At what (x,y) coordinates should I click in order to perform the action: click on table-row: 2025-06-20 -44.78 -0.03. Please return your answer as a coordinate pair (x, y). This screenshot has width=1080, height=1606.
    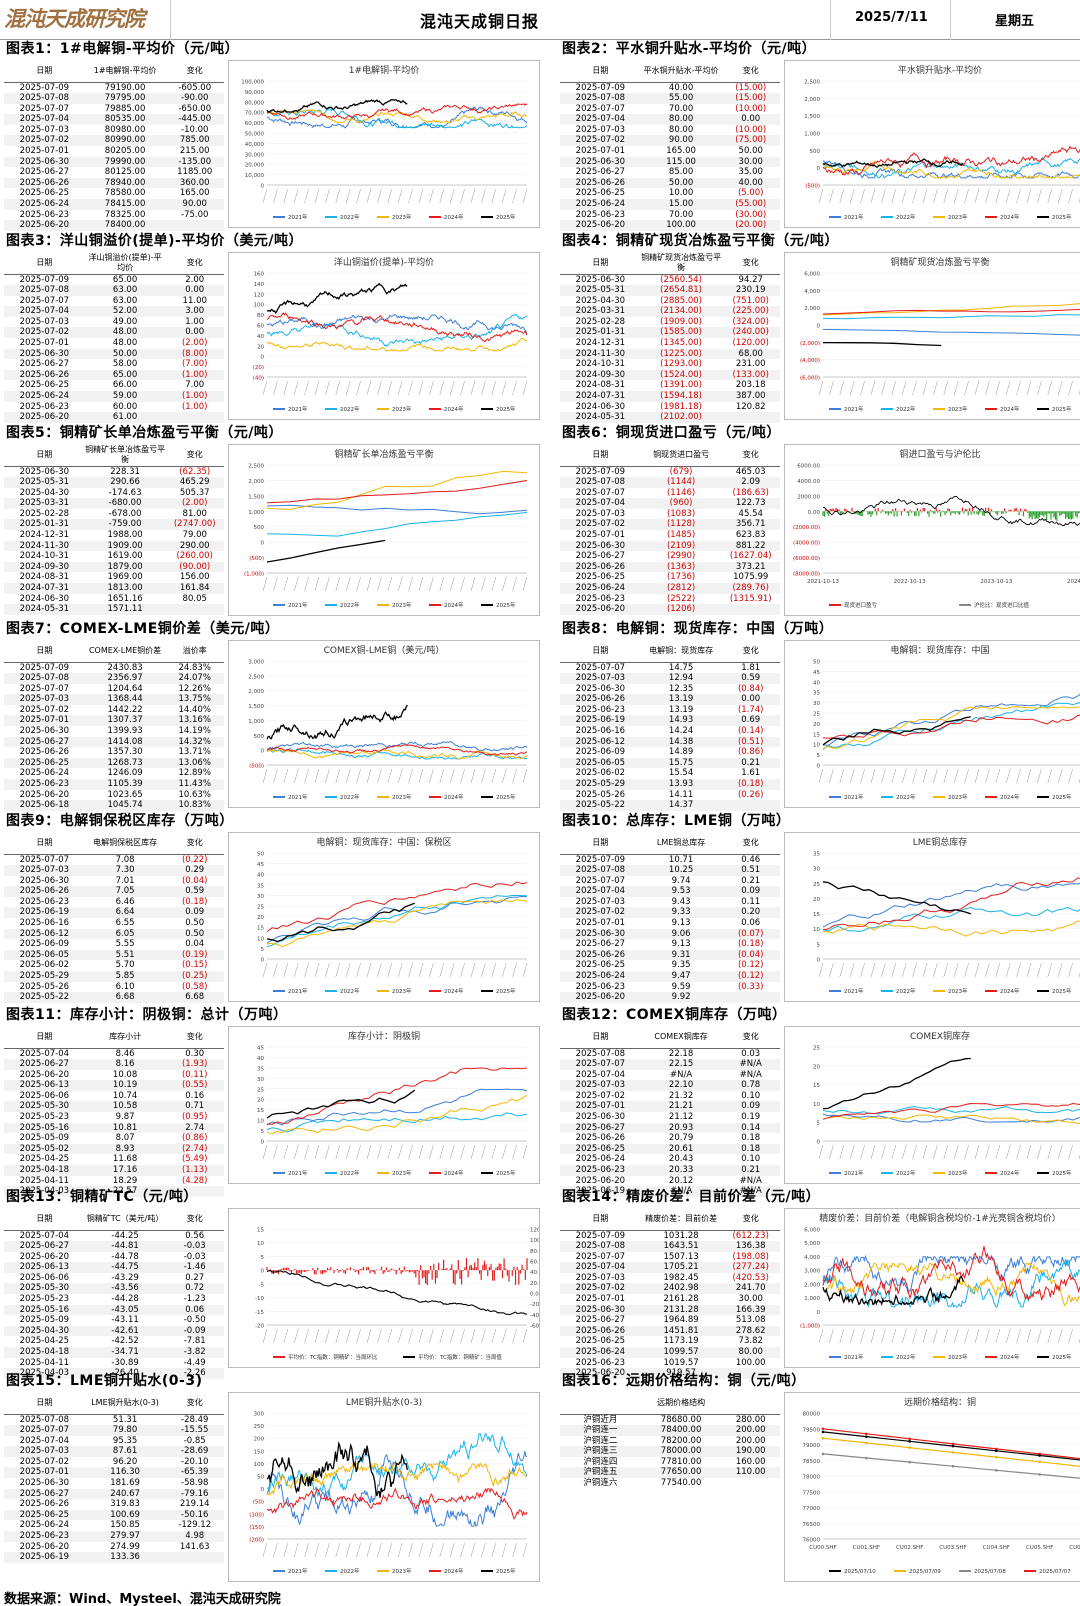
    Looking at the image, I should click on (114, 1257).